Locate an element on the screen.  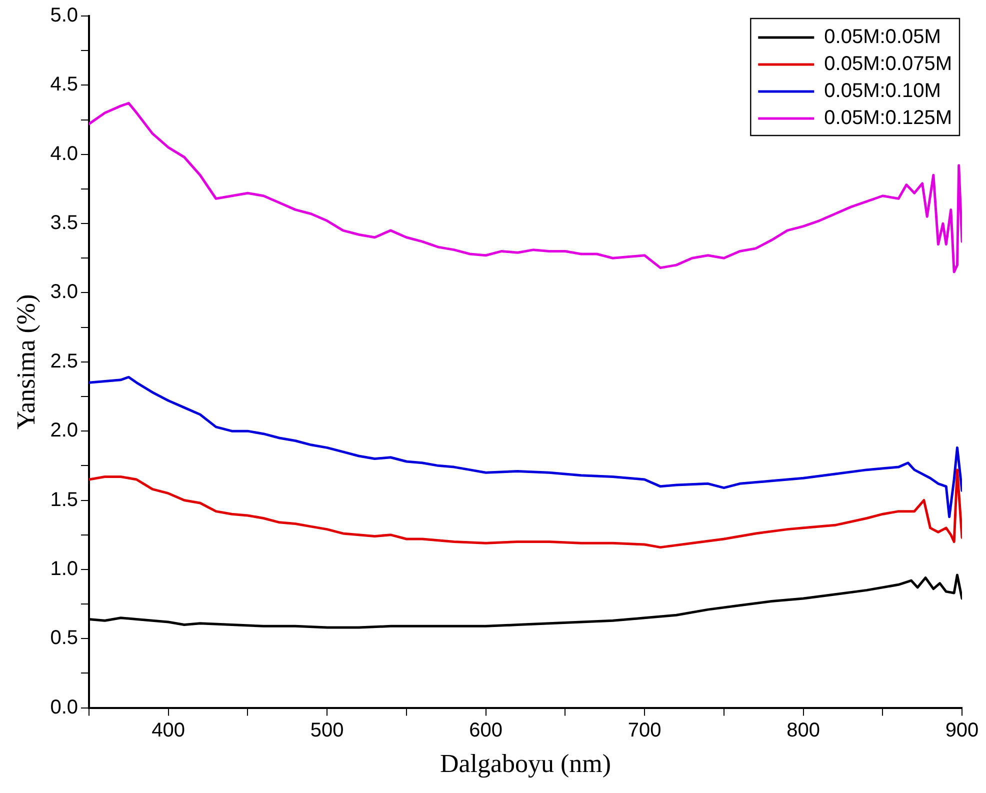
y-tick-label: 3.0 is located at coordinates (64, 292).